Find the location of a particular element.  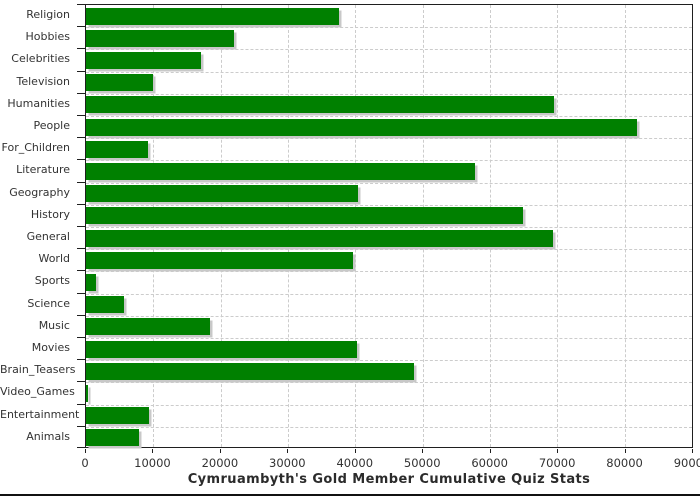

bar-people is located at coordinates (362, 127).